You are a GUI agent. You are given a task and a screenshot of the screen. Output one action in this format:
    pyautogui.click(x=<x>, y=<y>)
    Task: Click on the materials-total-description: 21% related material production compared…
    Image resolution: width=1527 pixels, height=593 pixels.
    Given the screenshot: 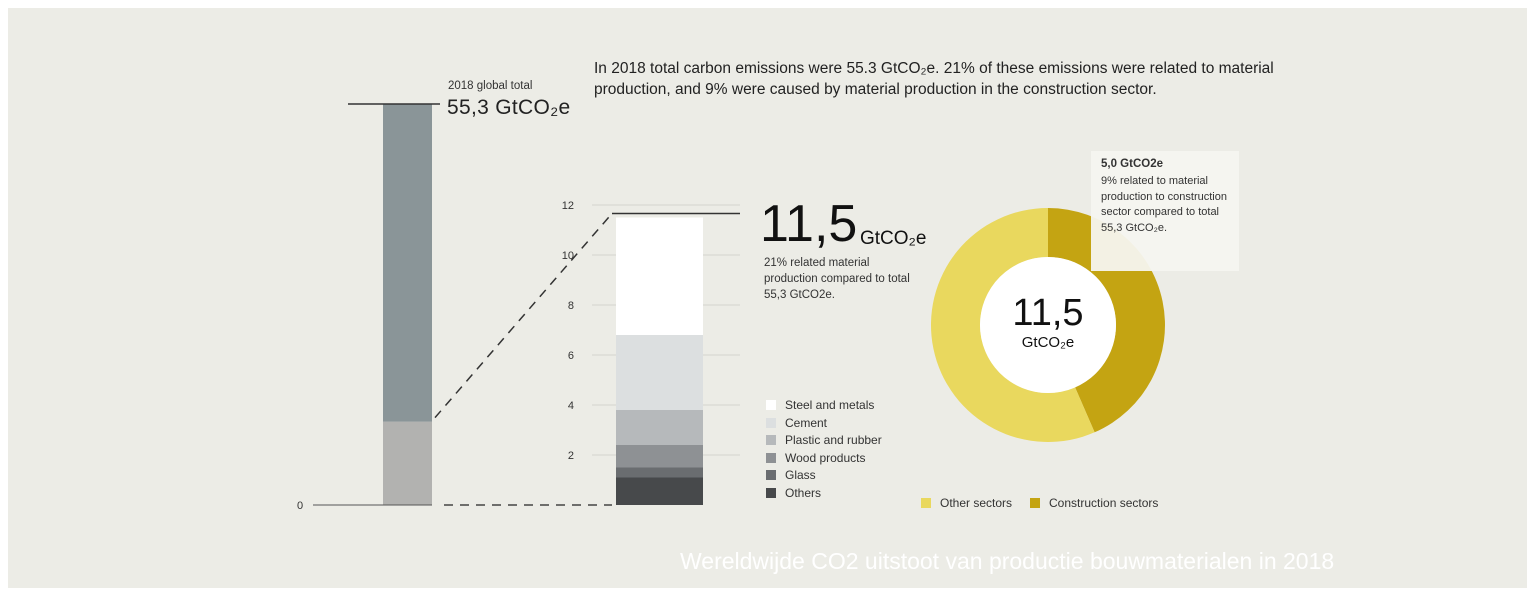 What is the action you would take?
    pyautogui.click(x=837, y=279)
    